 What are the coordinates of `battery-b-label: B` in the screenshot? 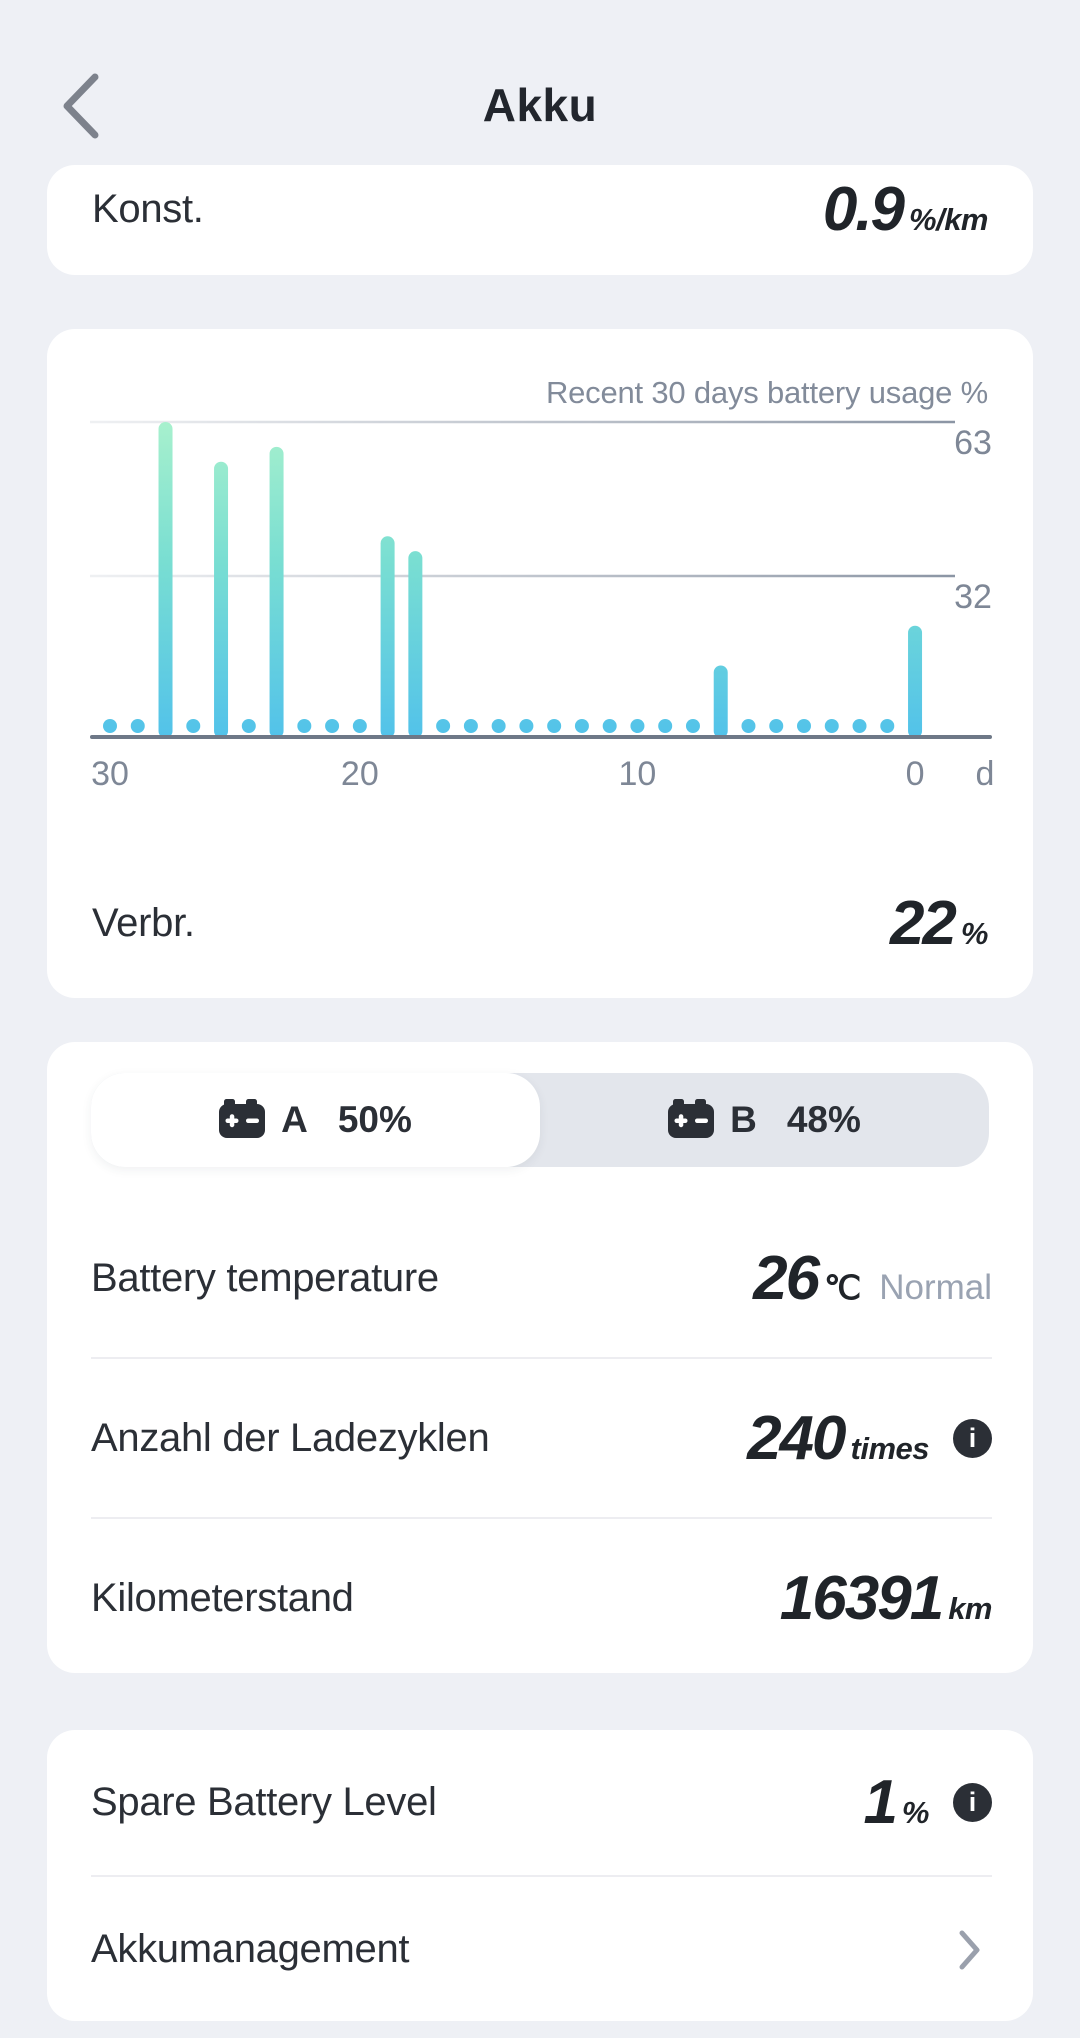 It's located at (743, 1119).